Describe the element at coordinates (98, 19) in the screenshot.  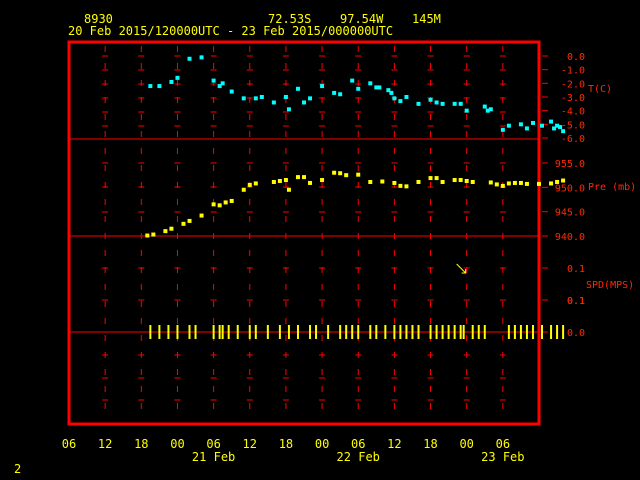
I see `station-id: 8930` at that location.